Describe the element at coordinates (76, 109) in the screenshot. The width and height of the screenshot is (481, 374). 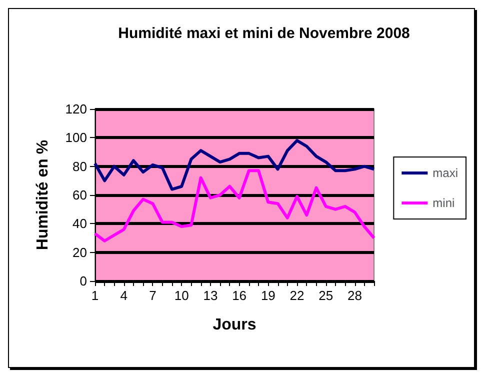
I see `y-tick-label: 120` at that location.